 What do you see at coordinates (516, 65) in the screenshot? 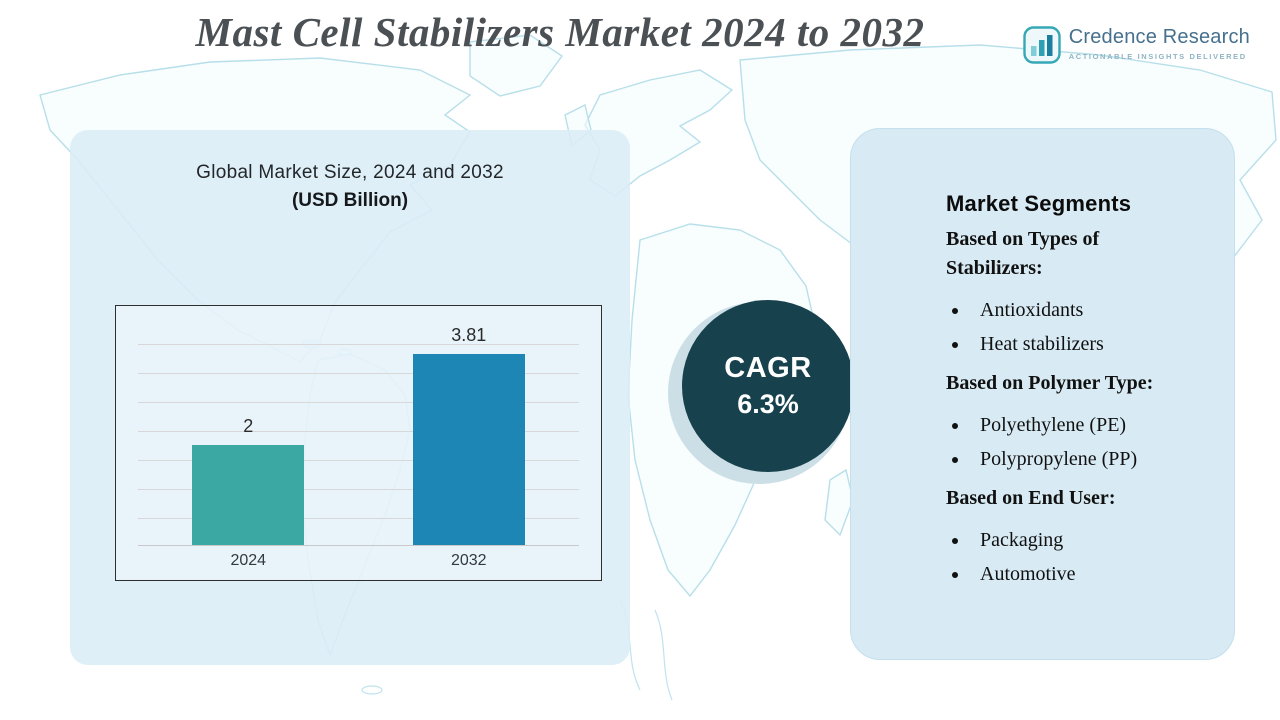
I see `map-greenland` at bounding box center [516, 65].